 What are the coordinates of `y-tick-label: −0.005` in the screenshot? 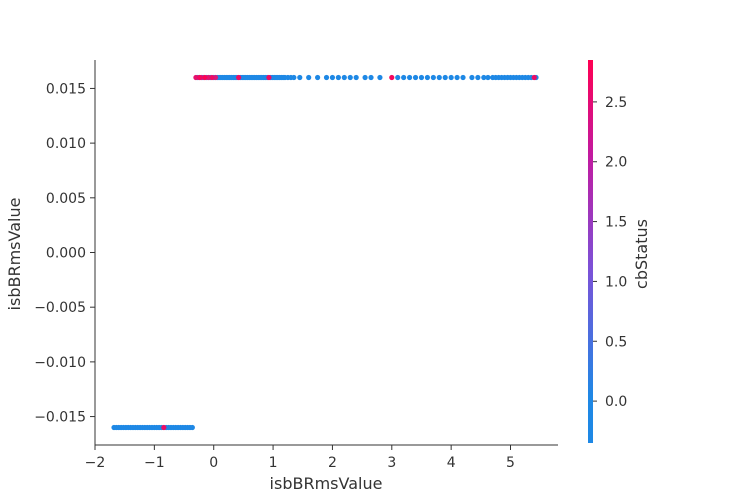 It's located at (60, 308).